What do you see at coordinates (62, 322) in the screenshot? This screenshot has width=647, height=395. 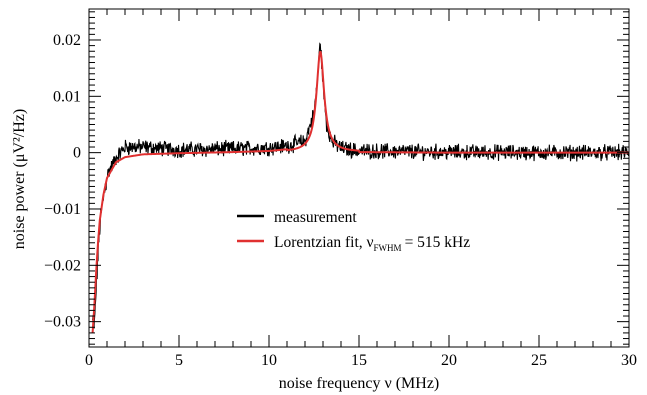 I see `y-tick-label: −0.03` at bounding box center [62, 322].